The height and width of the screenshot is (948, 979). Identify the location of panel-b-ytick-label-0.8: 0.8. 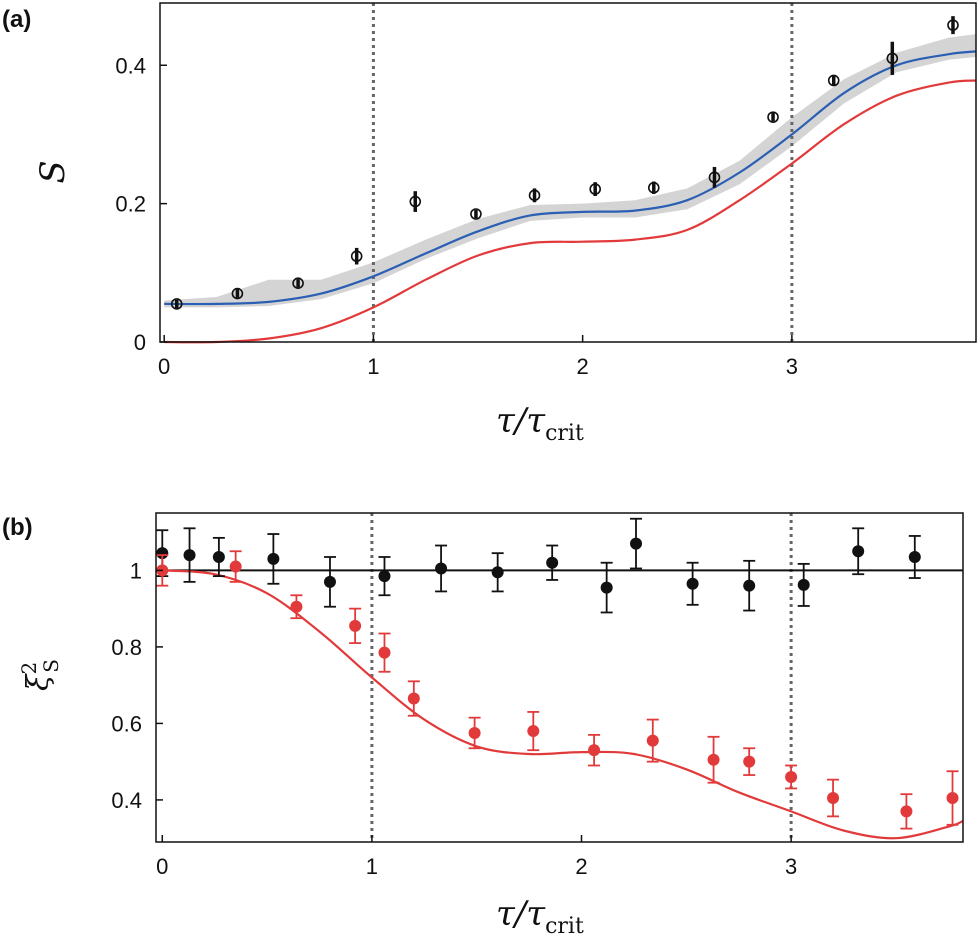
(126, 647).